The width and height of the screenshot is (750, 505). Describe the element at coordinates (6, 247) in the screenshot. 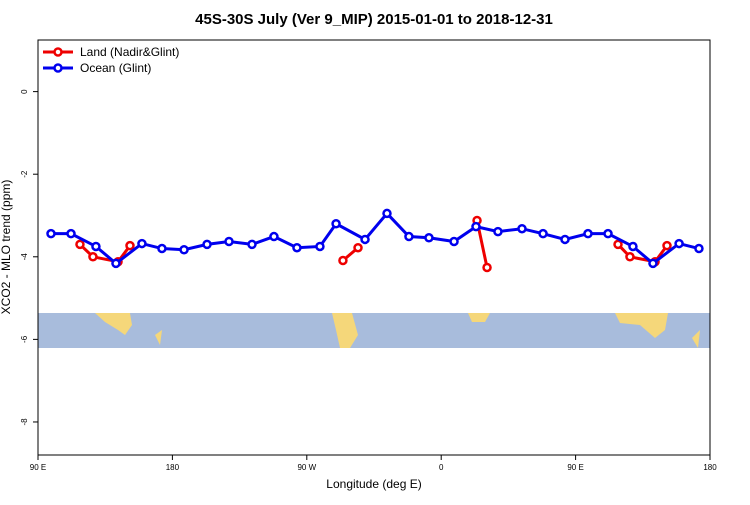

I see `y-axis-label: XCO2 - MLO trend (ppm)` at that location.